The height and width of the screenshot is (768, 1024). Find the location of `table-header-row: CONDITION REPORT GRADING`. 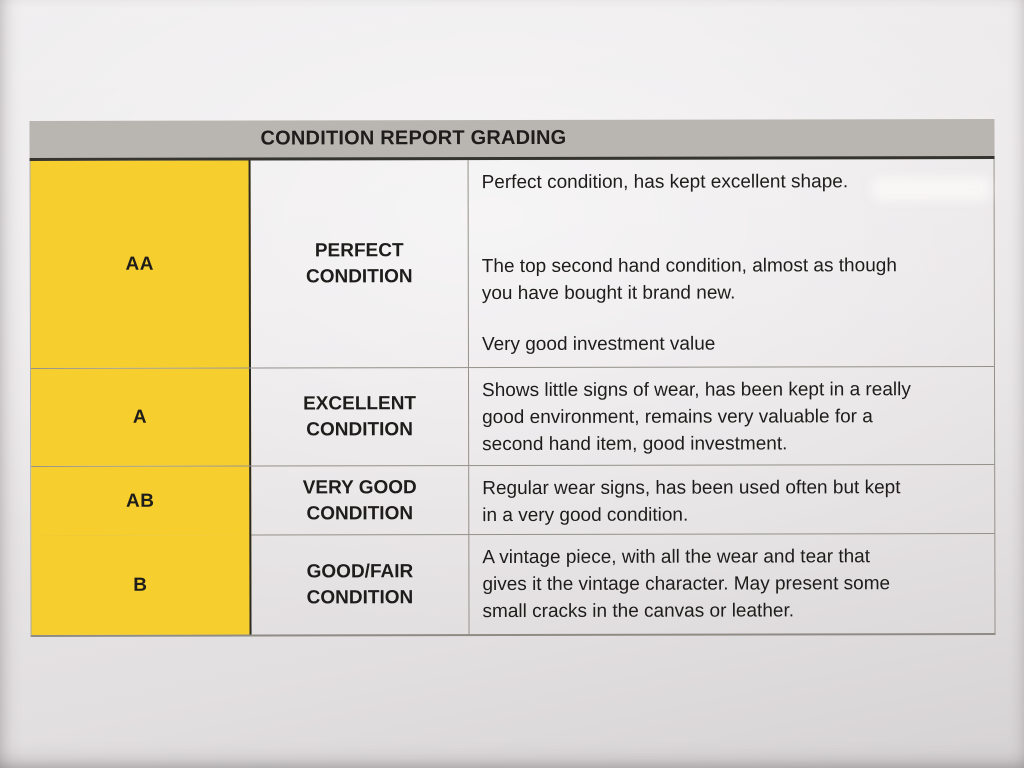

table-header-row: CONDITION REPORT GRADING is located at coordinates (512, 140).